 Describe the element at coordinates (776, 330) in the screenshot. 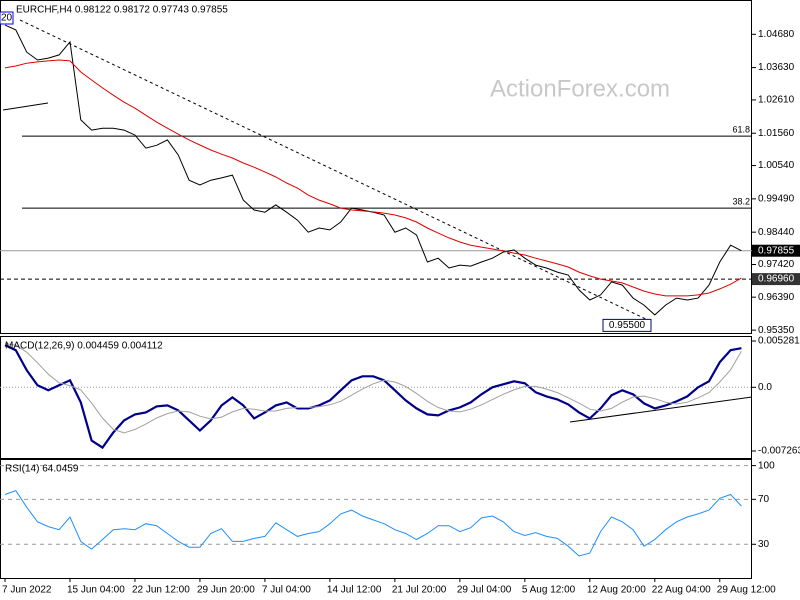

I see `y-tick-label: 0.95350` at that location.